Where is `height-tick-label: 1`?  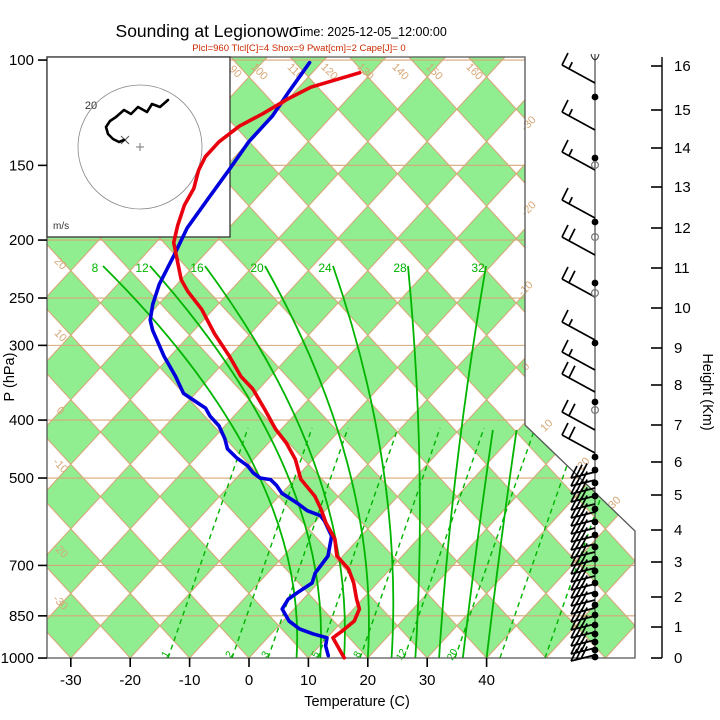
height-tick-label: 1 is located at coordinates (678, 627).